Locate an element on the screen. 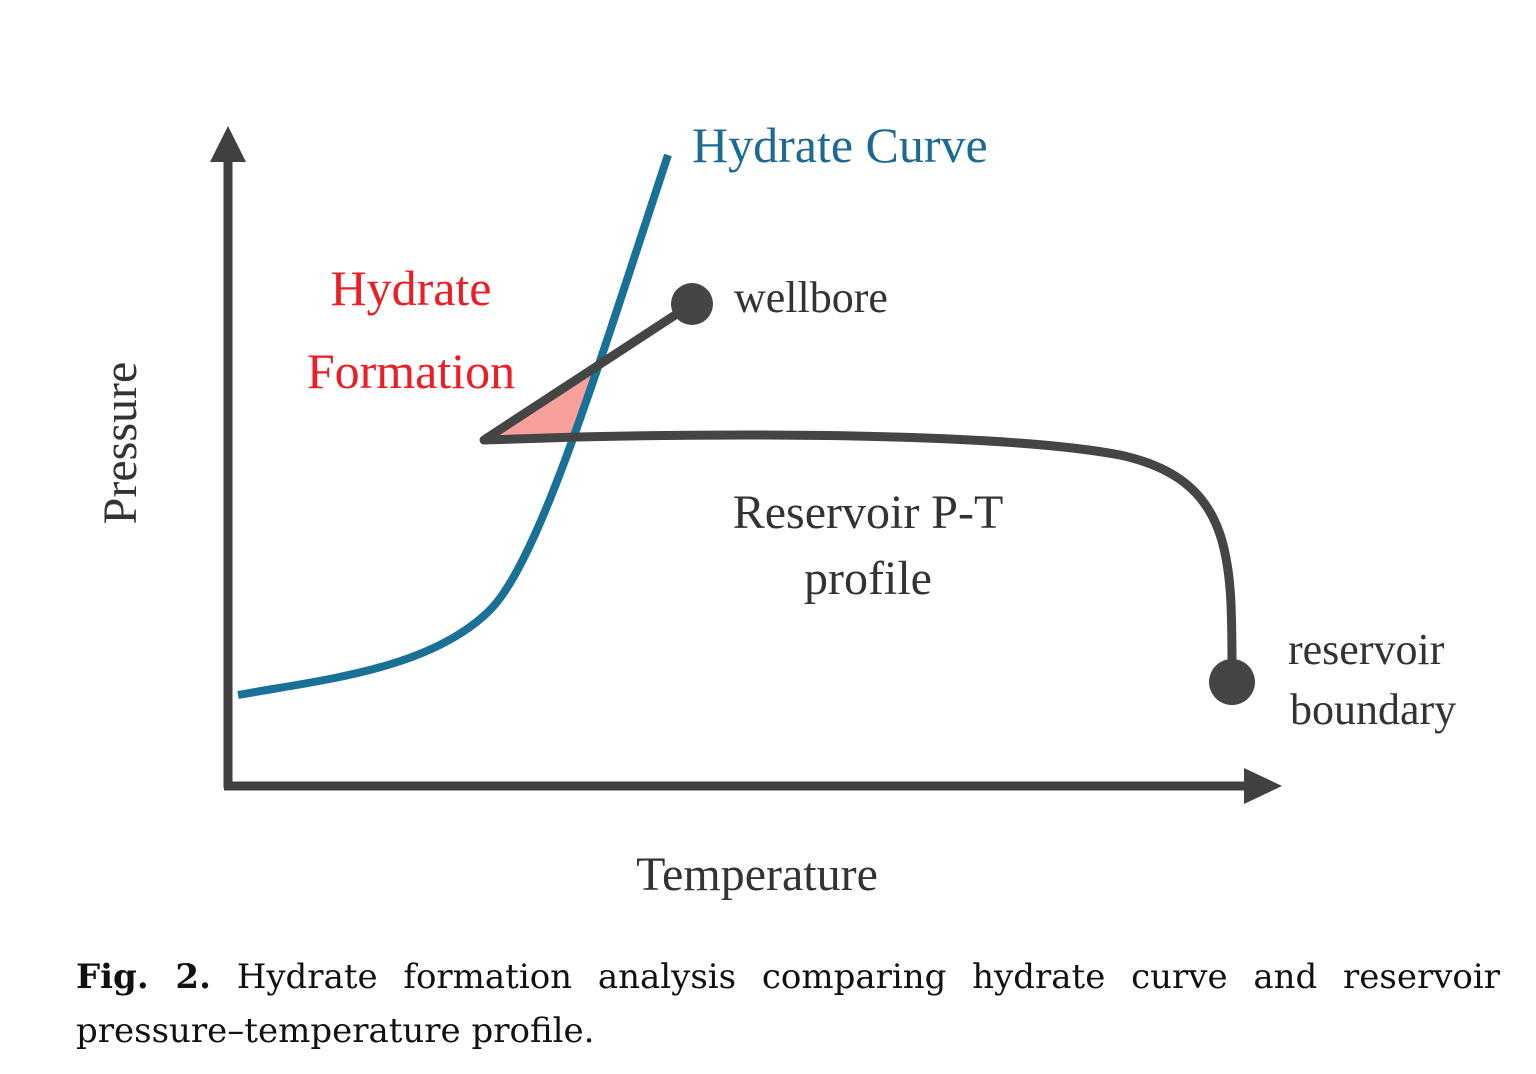 Image resolution: width=1536 pixels, height=1074 pixels. hydrate-formation-label-line1: Hydrate is located at coordinates (410, 288).